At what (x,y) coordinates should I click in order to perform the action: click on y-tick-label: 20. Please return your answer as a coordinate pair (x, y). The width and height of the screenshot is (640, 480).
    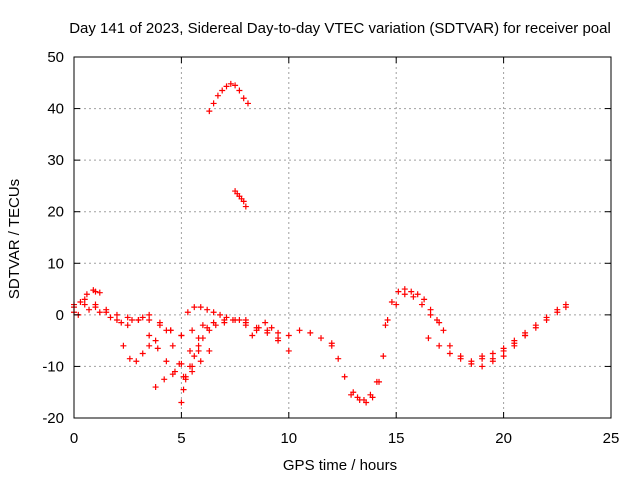
    Looking at the image, I should click on (55, 212).